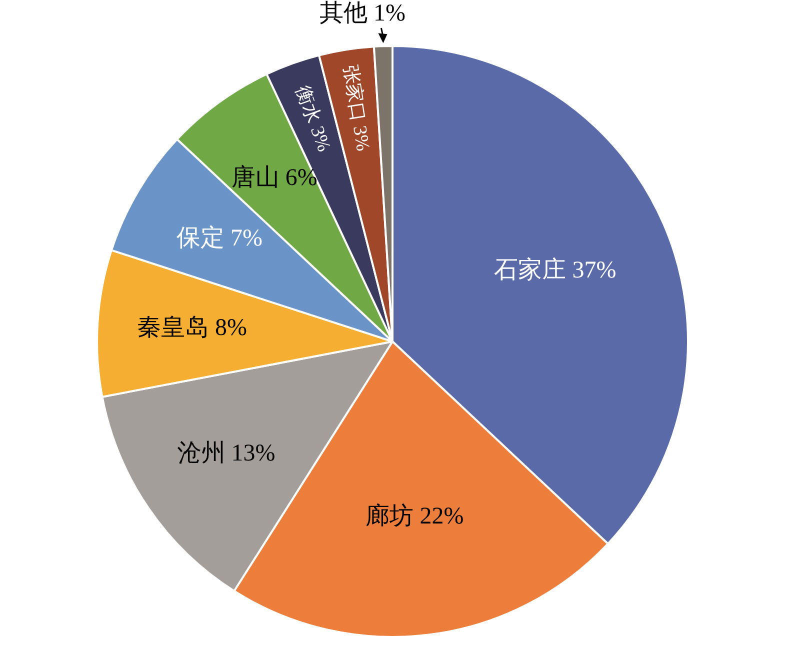 Image resolution: width=785 pixels, height=658 pixels. Describe the element at coordinates (219, 238) in the screenshot. I see `slice-label: 保定 7%` at that location.